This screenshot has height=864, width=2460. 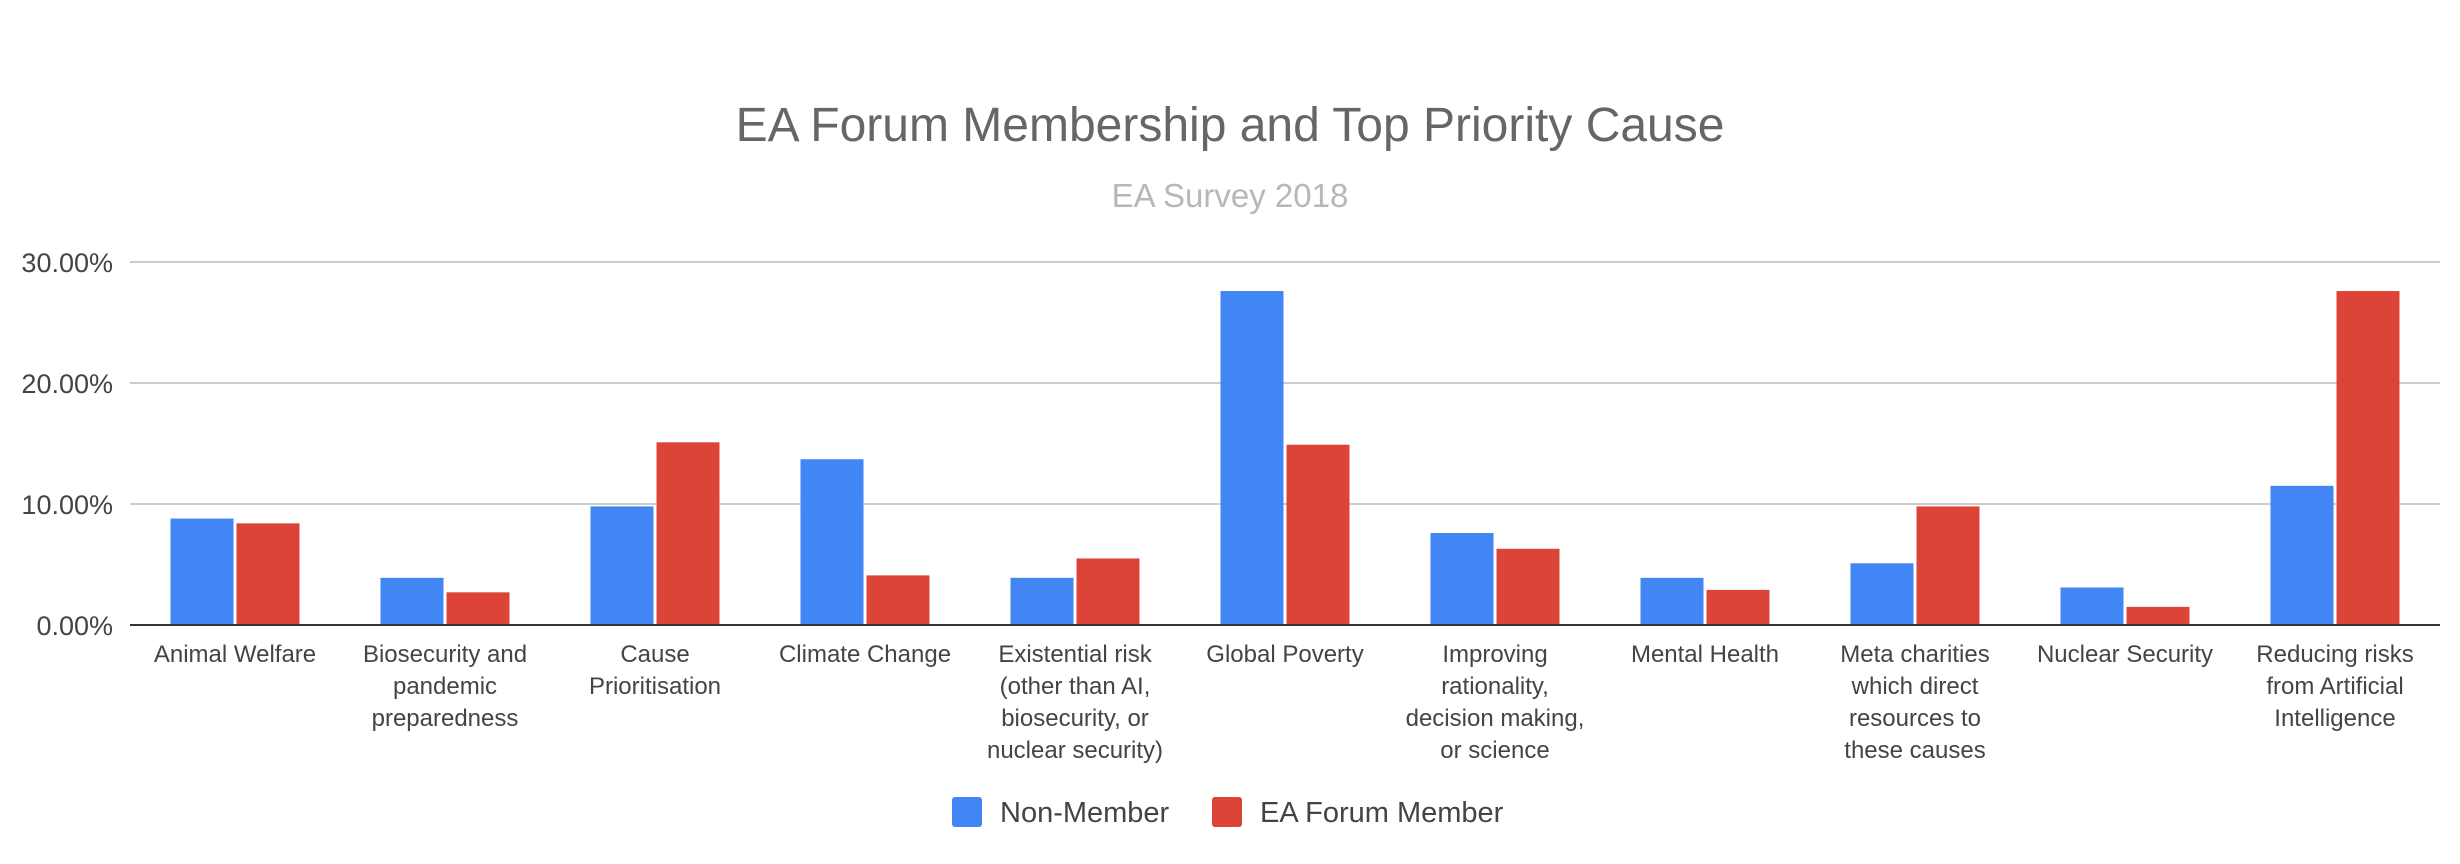 I want to click on x-tick-label: Climate Change, so click(x=865, y=654).